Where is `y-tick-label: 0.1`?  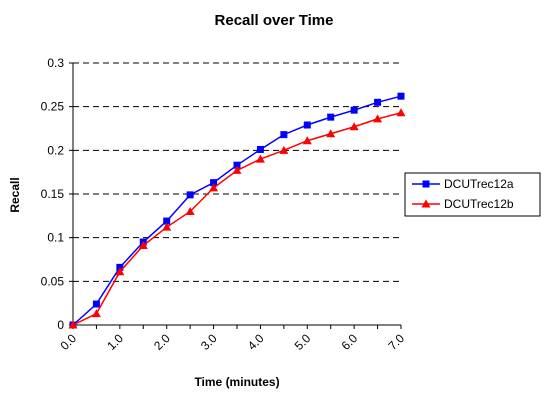
y-tick-label: 0.1 is located at coordinates (55, 238).